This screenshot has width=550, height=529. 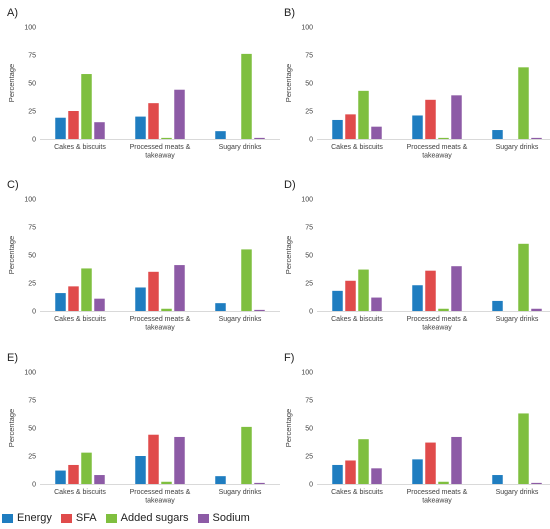 I want to click on y-axis-label-d: Percentage, so click(x=288, y=255).